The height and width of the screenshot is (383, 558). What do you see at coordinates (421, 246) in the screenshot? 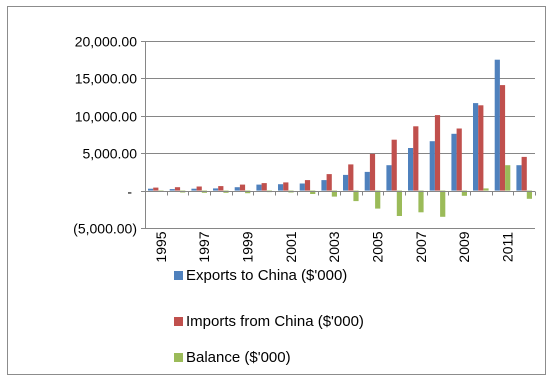
I see `x-tick-label: 2007` at bounding box center [421, 246].